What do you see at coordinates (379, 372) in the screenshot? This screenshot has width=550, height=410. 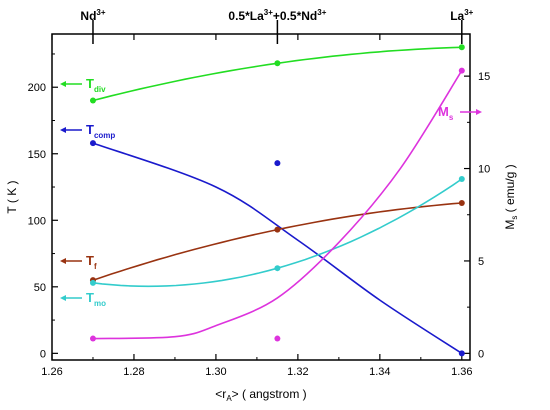 I see `x-tick-label-4: 1.34` at bounding box center [379, 372].